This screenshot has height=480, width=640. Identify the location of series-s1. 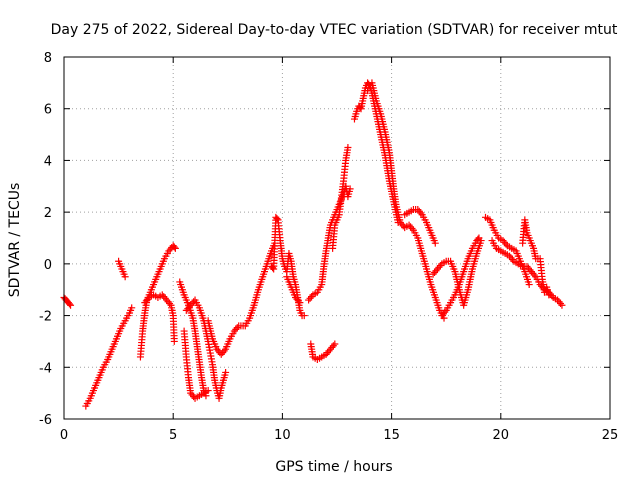
(67, 301).